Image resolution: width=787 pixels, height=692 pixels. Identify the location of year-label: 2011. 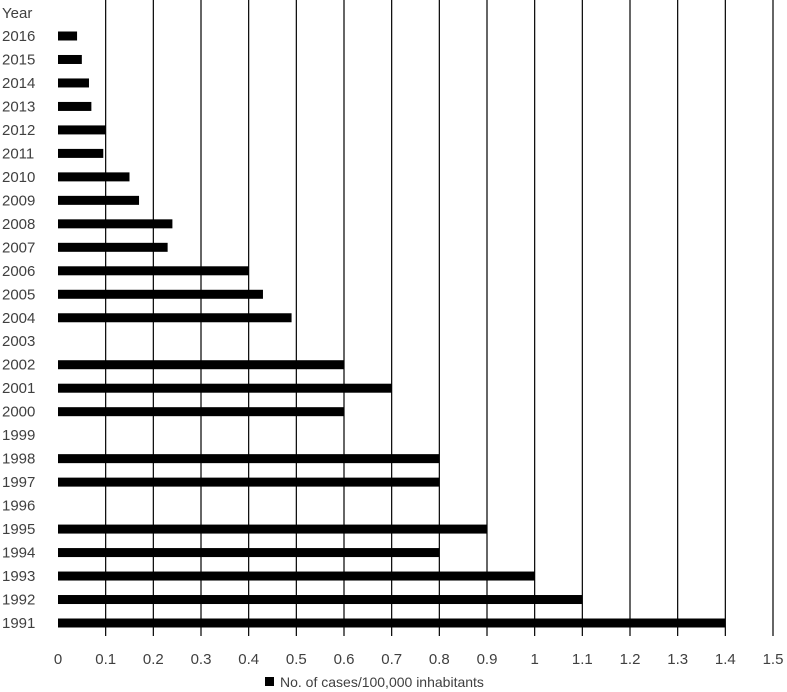
(18, 153).